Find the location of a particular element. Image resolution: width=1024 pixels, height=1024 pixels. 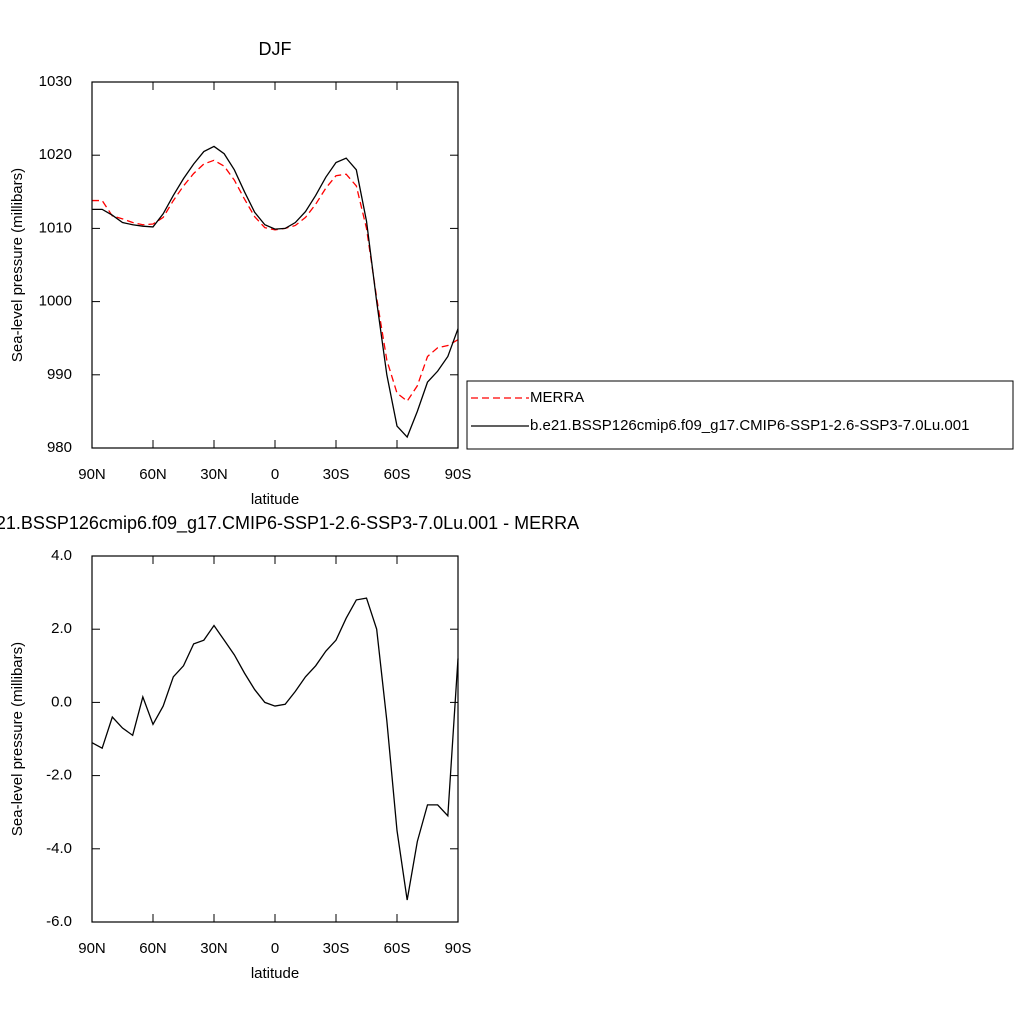

y-tick-label: 1000 is located at coordinates (55, 301).